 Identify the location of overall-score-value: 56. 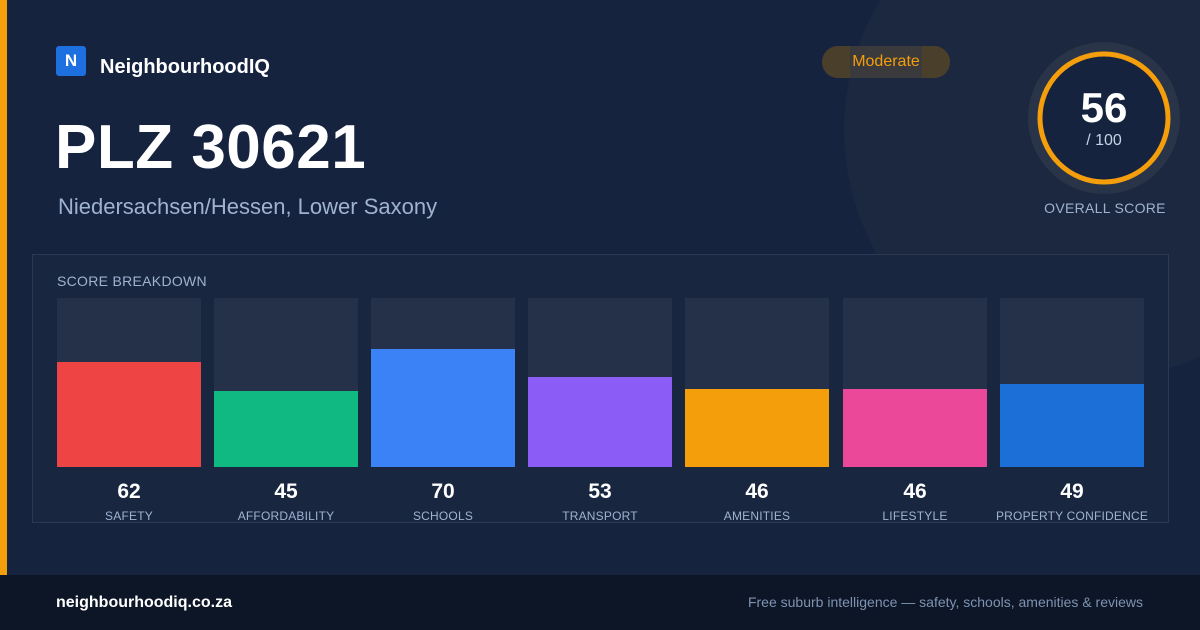
(1104, 107).